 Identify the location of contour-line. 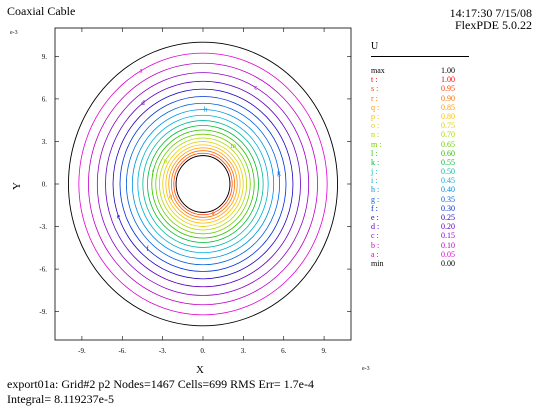
(203, 184).